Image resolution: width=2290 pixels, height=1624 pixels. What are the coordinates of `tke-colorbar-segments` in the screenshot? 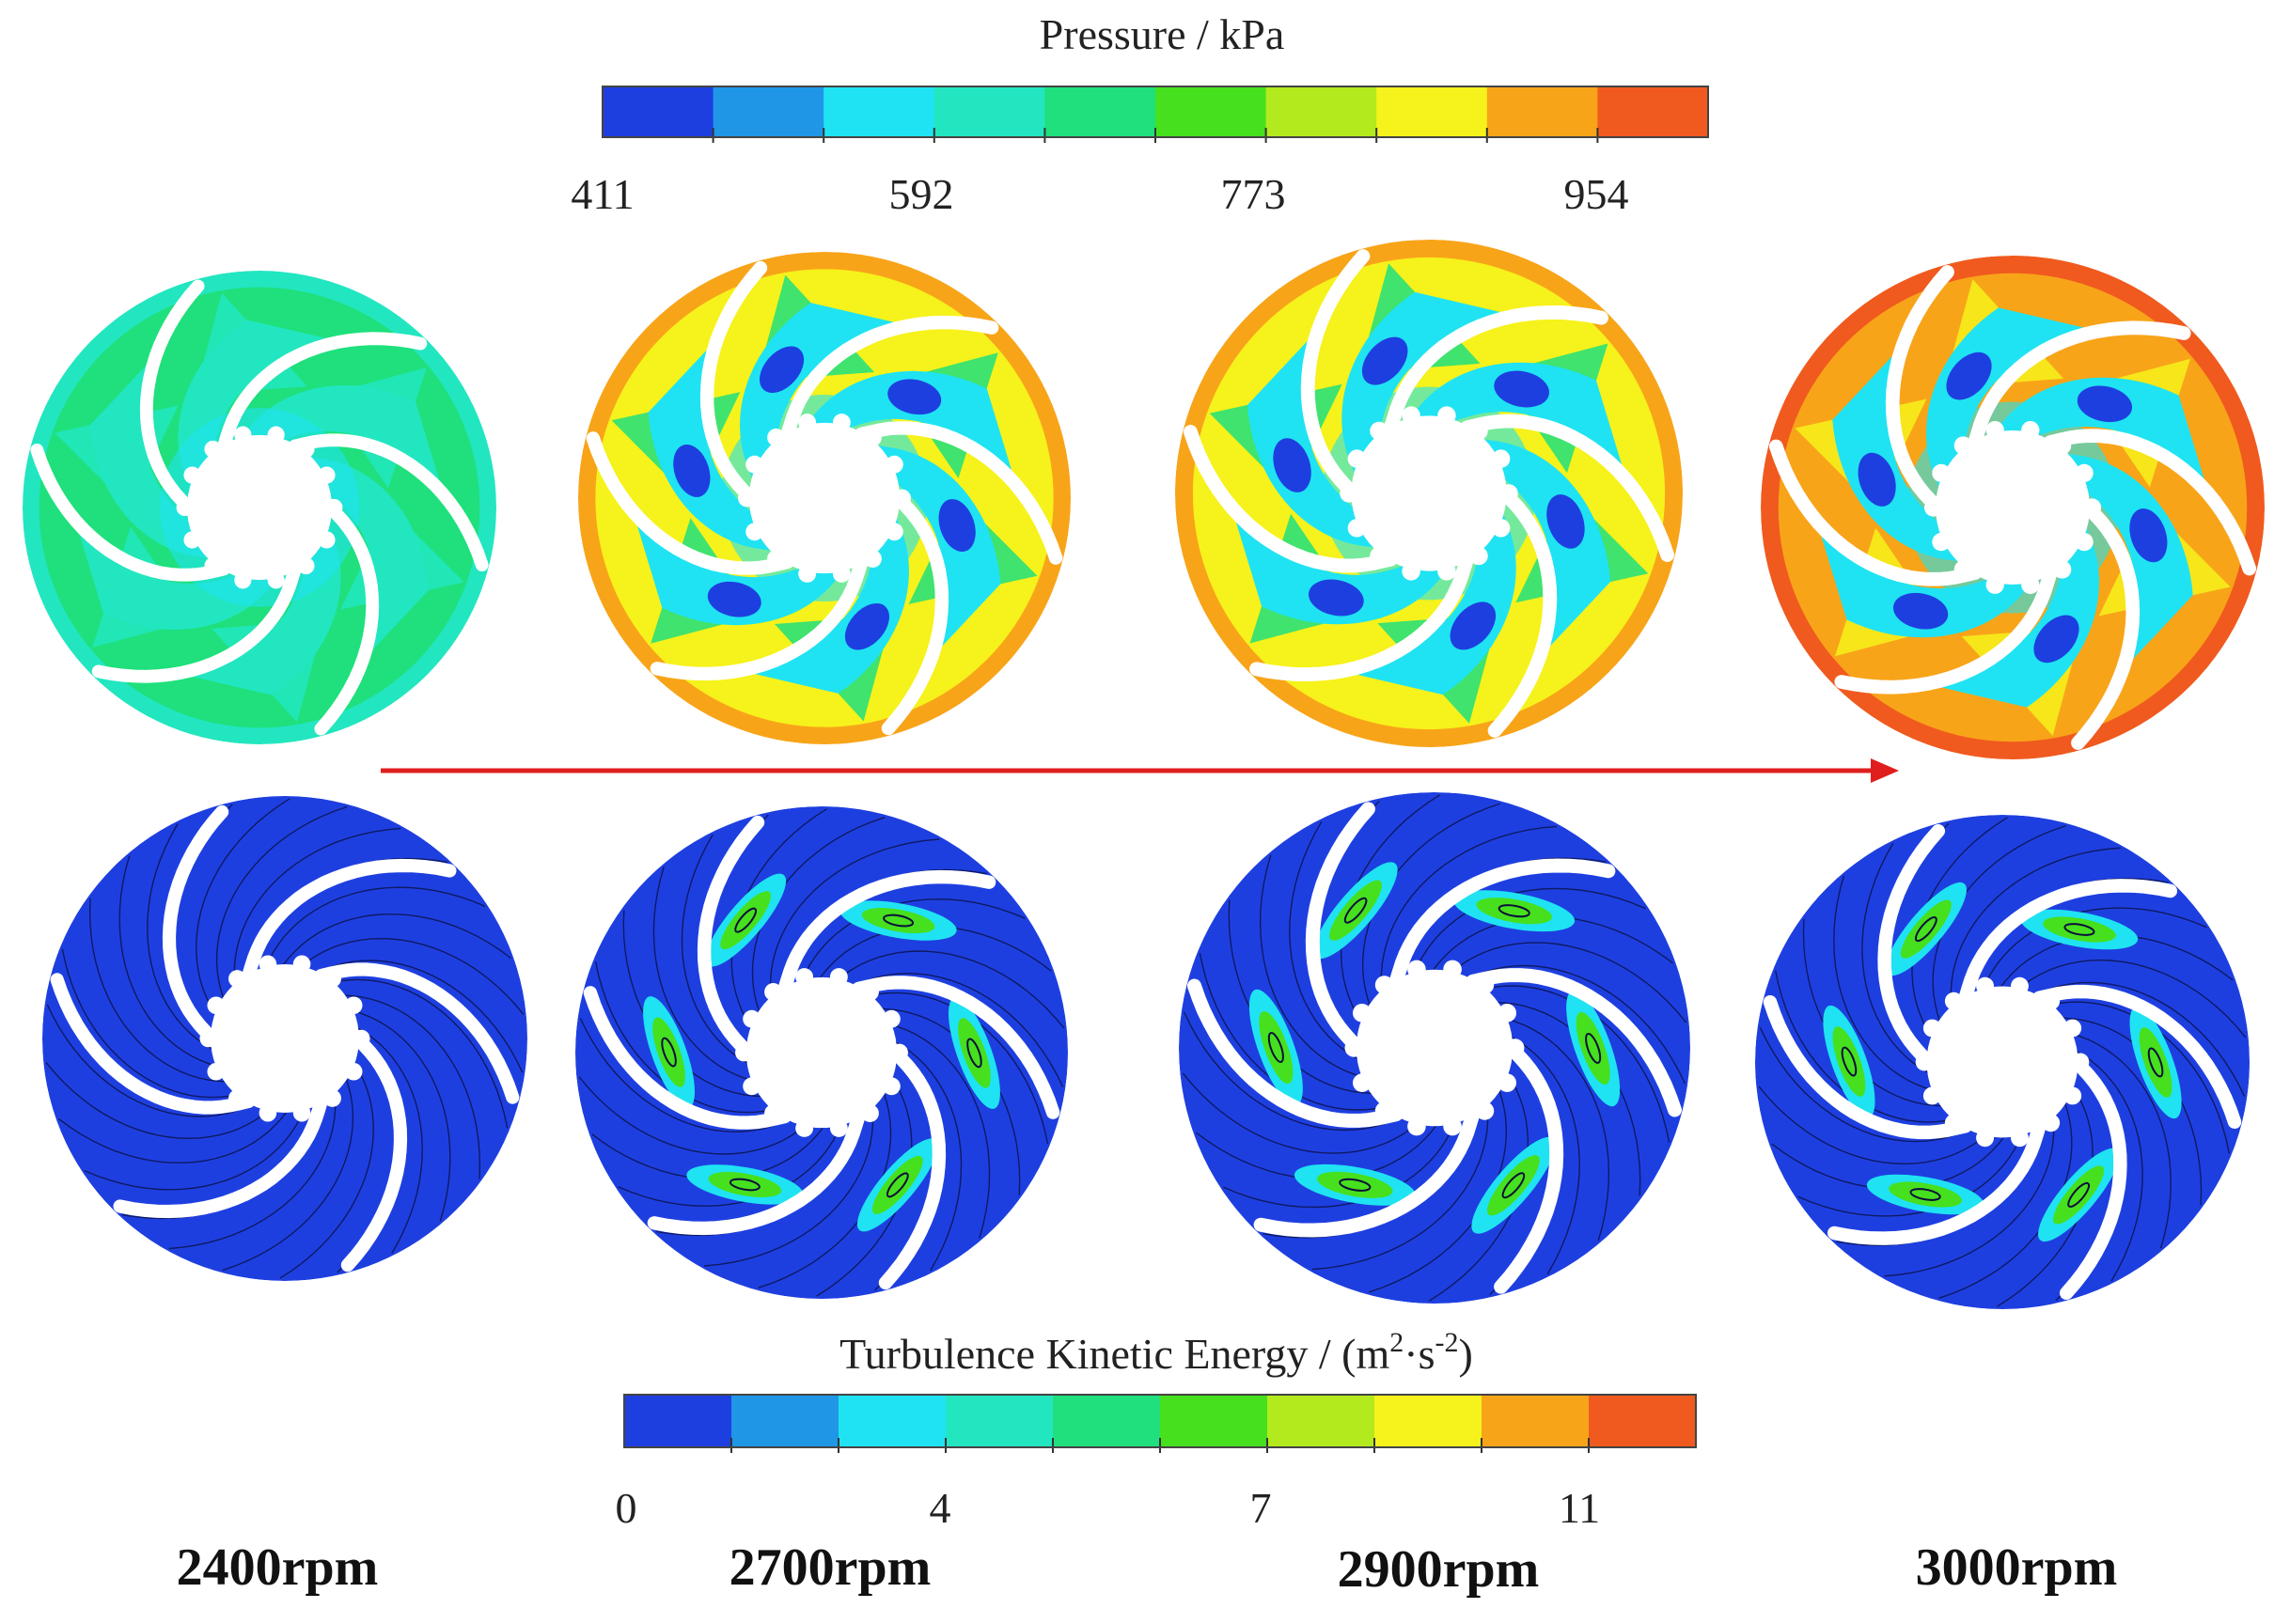 It's located at (1160, 1423).